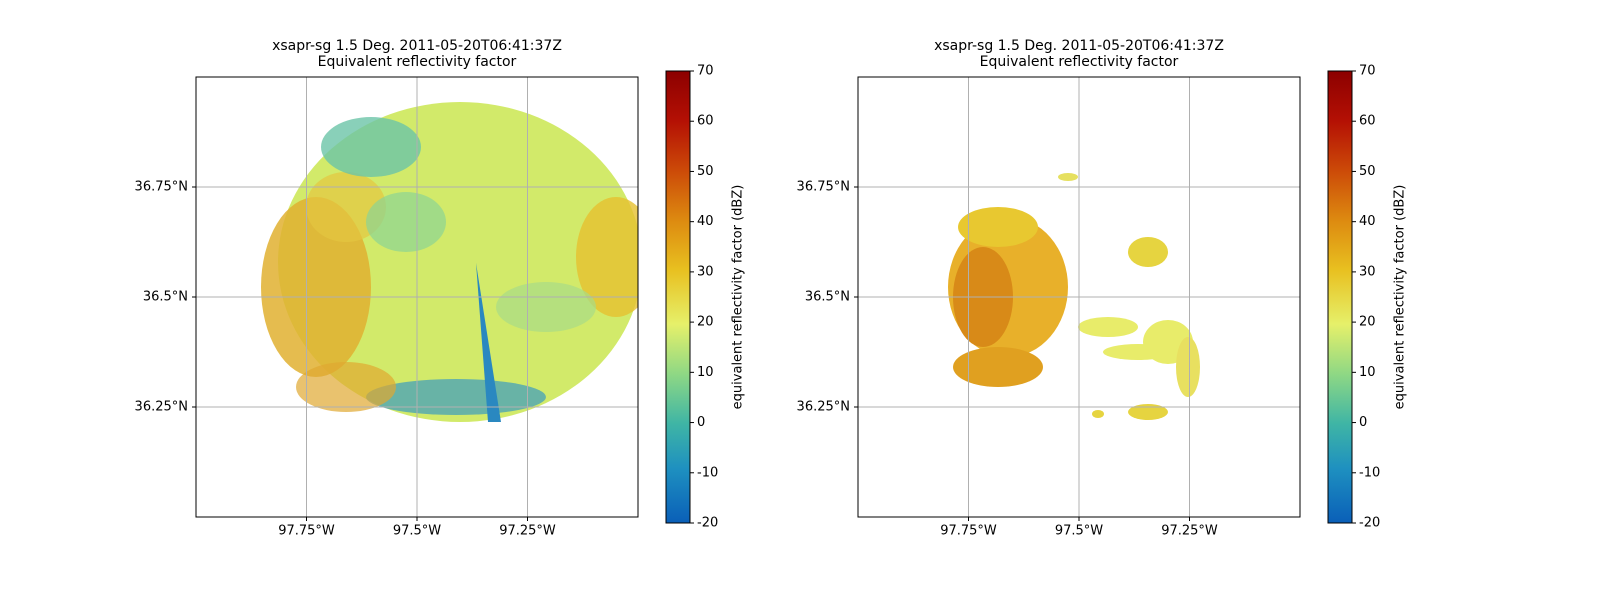 The height and width of the screenshot is (600, 1600). Describe the element at coordinates (488, 342) in the screenshot. I see `radar-streak` at that location.